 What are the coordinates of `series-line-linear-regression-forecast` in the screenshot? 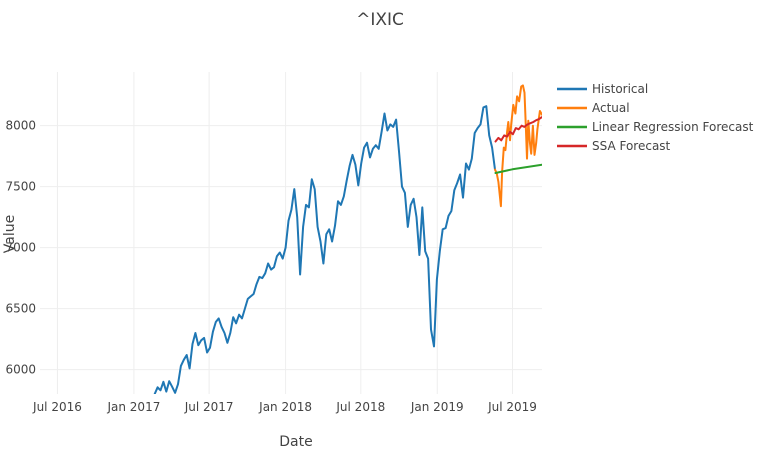 It's located at (518, 168).